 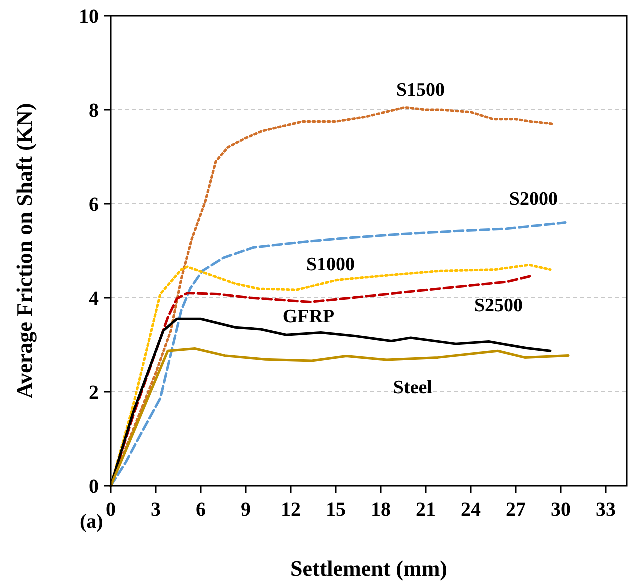 What do you see at coordinates (471, 510) in the screenshot?
I see `x-tick-label: 24` at bounding box center [471, 510].